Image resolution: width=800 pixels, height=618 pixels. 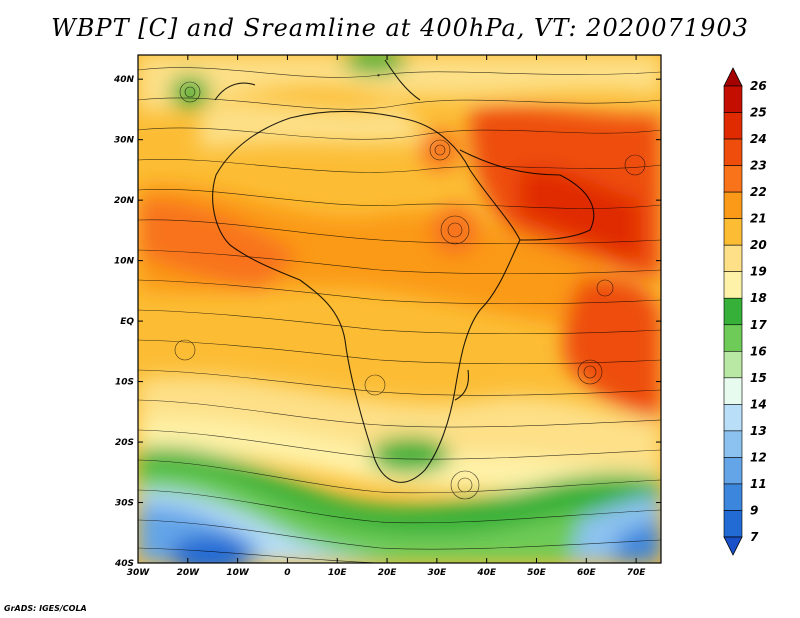 What do you see at coordinates (758, 404) in the screenshot?
I see `colorbar-label: 14` at bounding box center [758, 404].